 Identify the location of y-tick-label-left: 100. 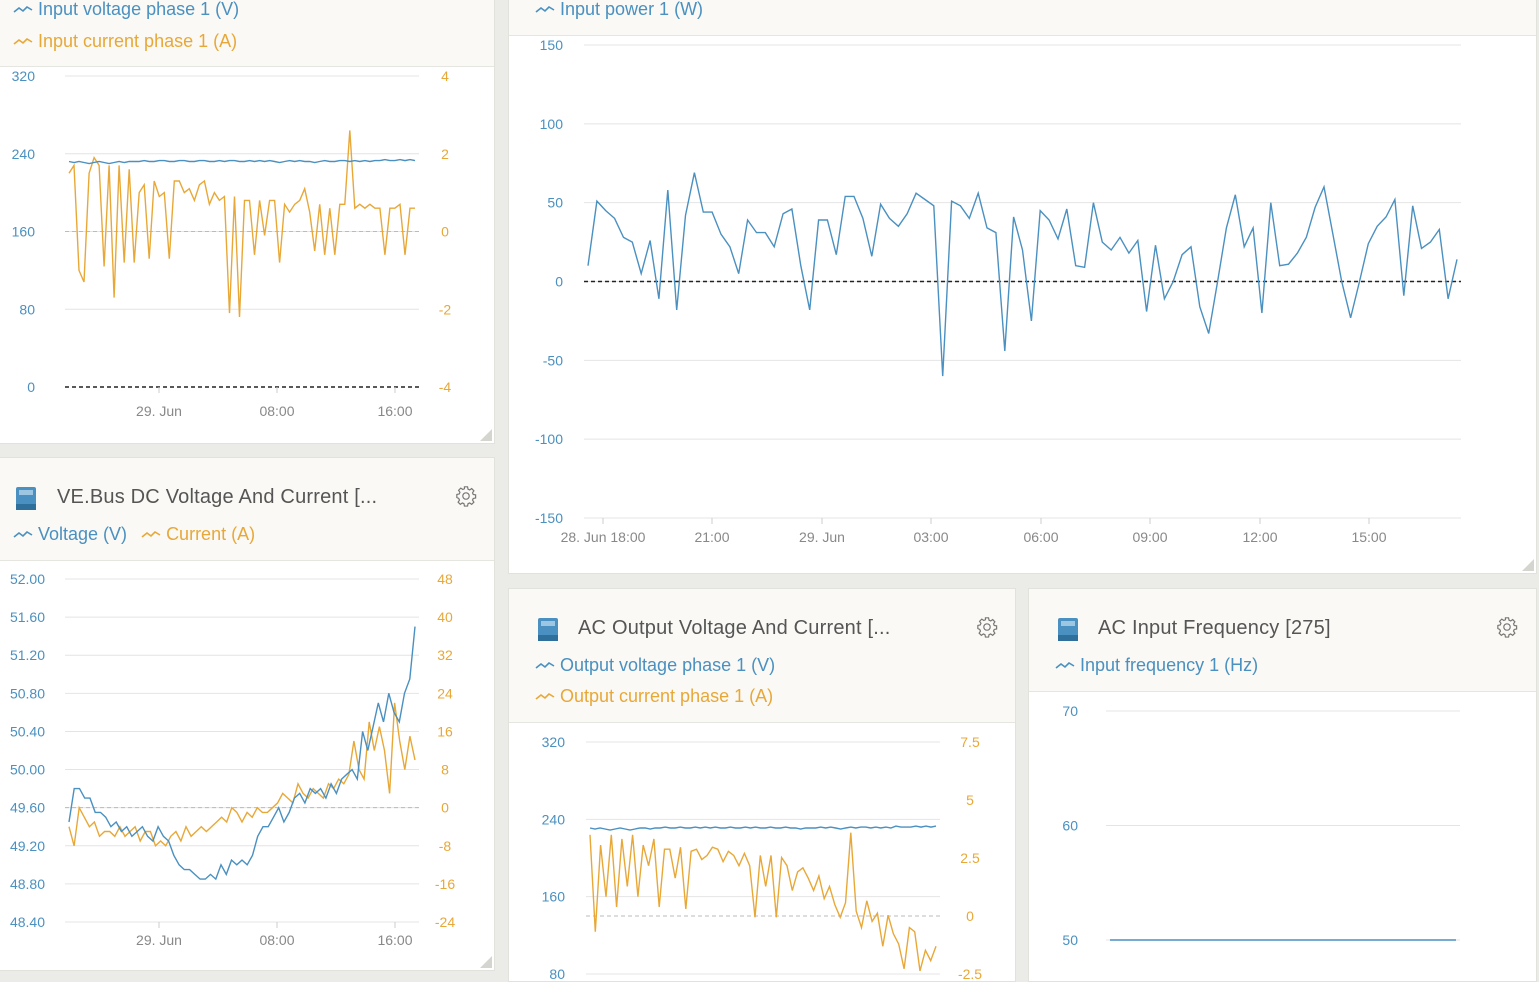
(552, 124).